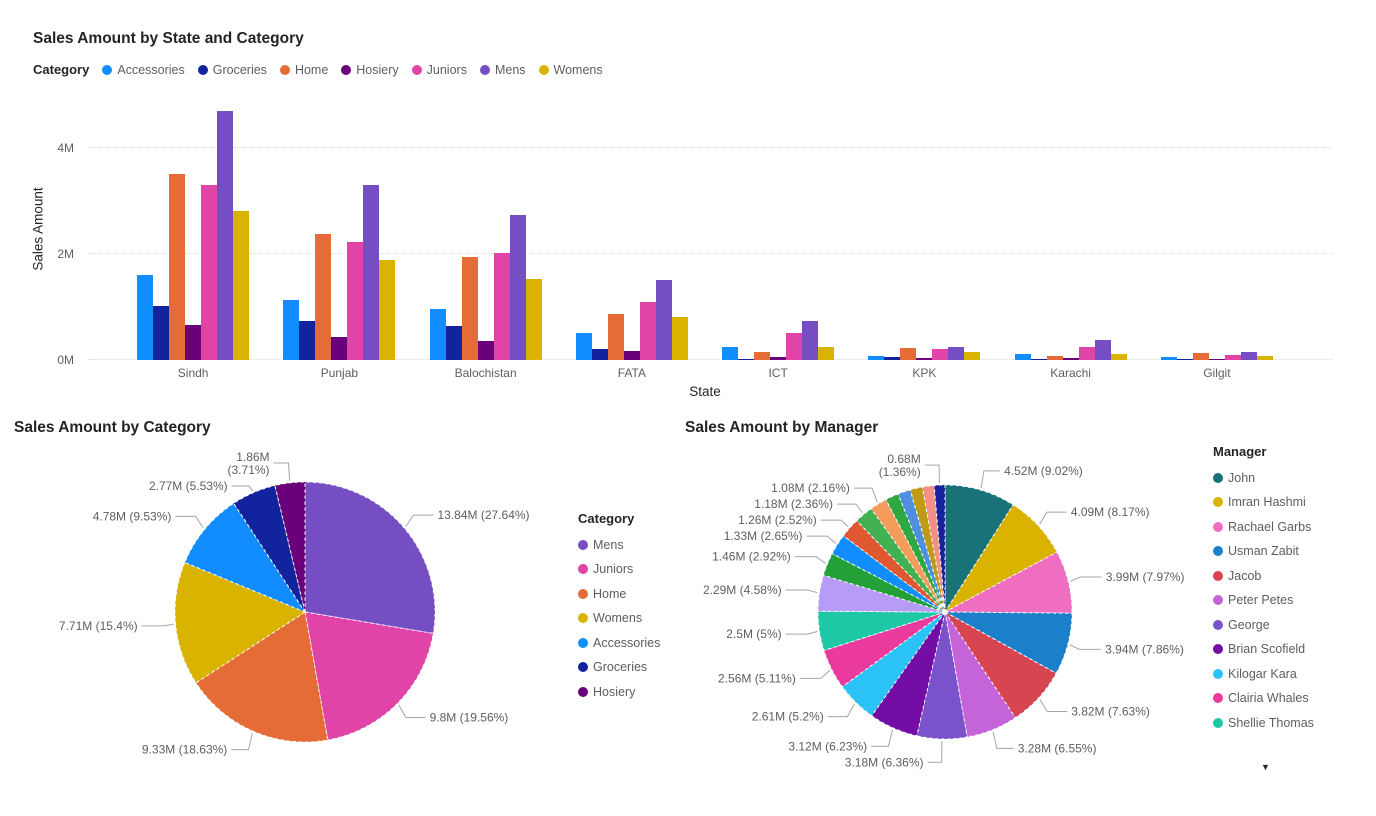 This screenshot has height=816, width=1376. What do you see at coordinates (437, 334) in the screenshot?
I see `bar-balochistan-accessories` at bounding box center [437, 334].